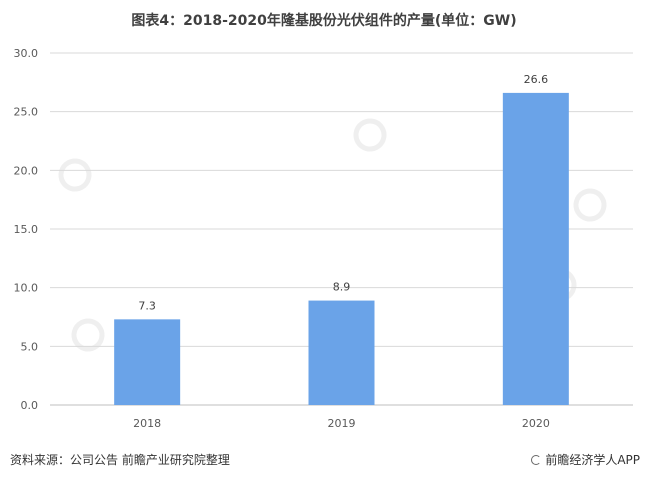 The height and width of the screenshot is (493, 648). Describe the element at coordinates (536, 79) in the screenshot. I see `data-label: 26.6` at that location.